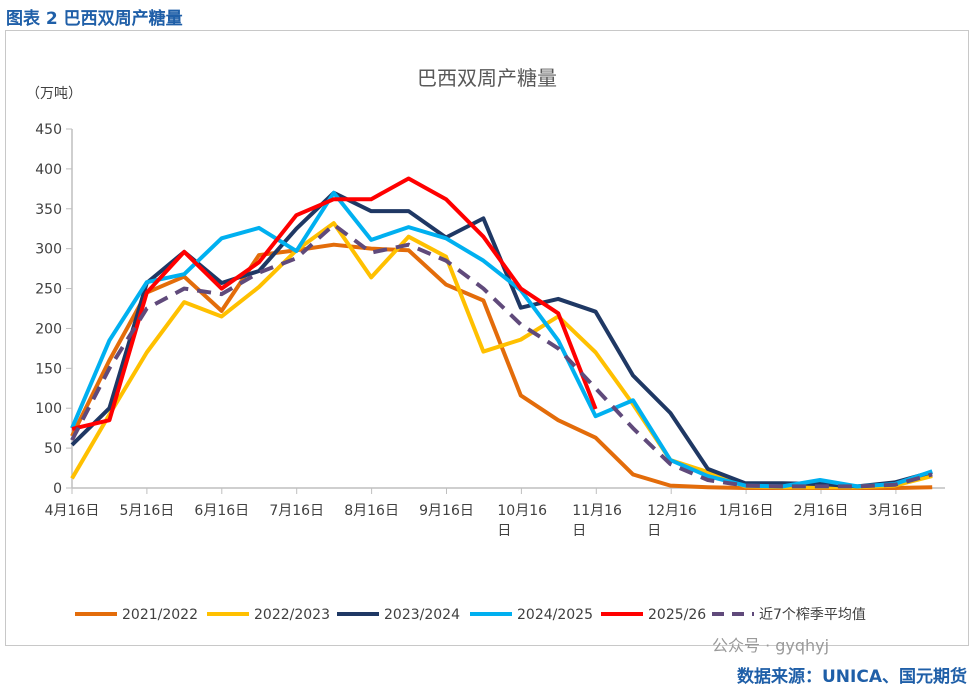 This screenshot has width=975, height=687. Describe the element at coordinates (160, 615) in the screenshot. I see `legend-label: 2021/2022` at that location.